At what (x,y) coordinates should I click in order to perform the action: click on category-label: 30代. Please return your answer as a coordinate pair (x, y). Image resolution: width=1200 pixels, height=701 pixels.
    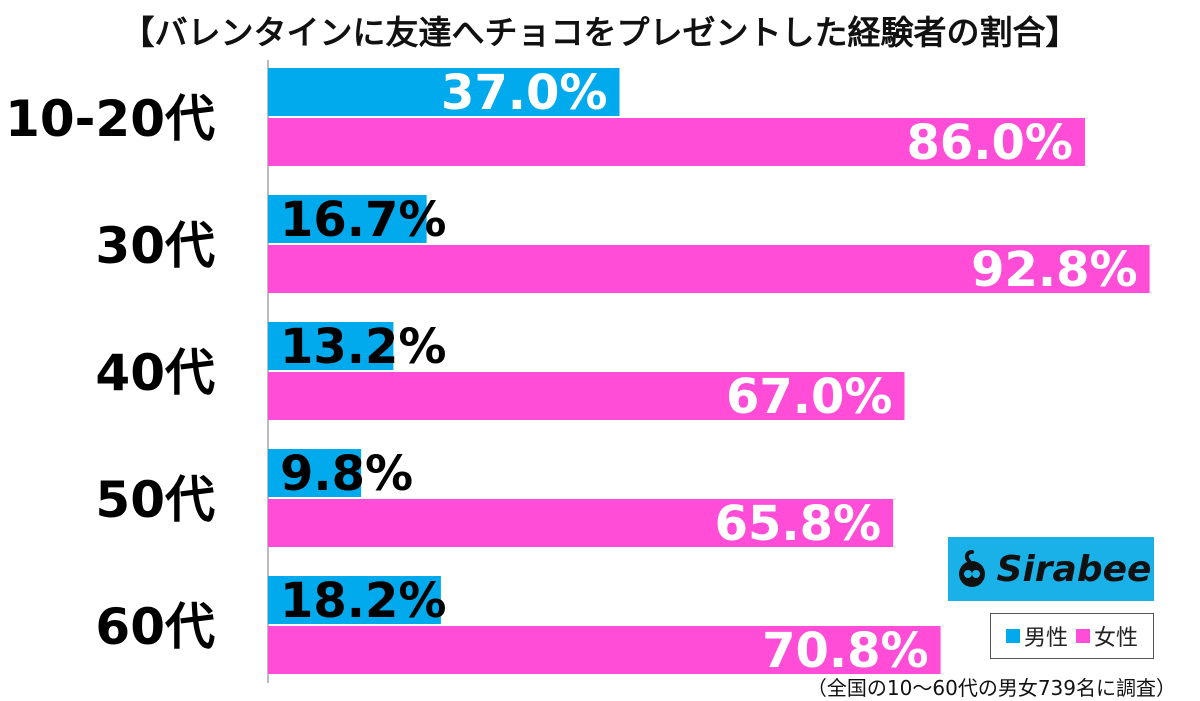
    Looking at the image, I should click on (155, 246).